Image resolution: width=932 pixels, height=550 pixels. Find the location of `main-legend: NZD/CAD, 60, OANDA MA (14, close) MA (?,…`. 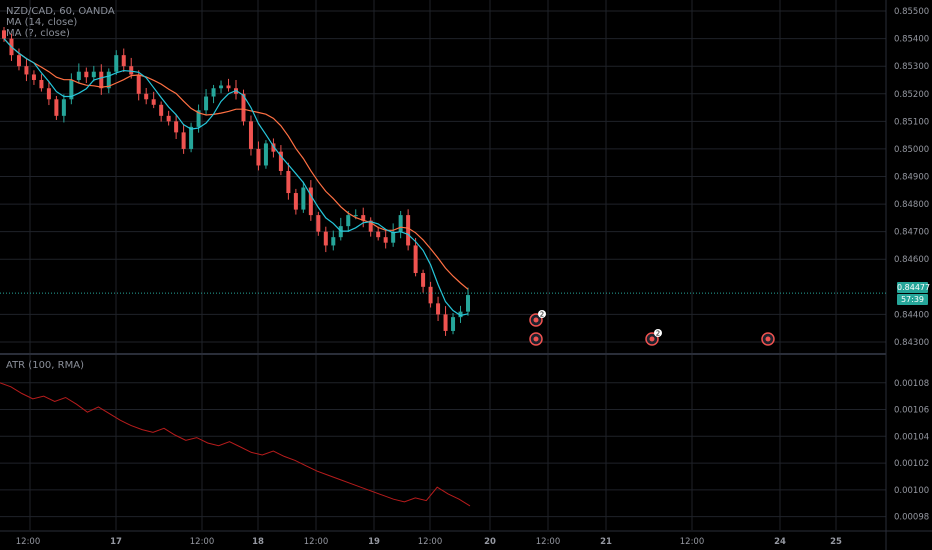

main-legend: NZD/CAD, 60, OANDA MA (14, close) MA (?,… is located at coordinates (60, 22).